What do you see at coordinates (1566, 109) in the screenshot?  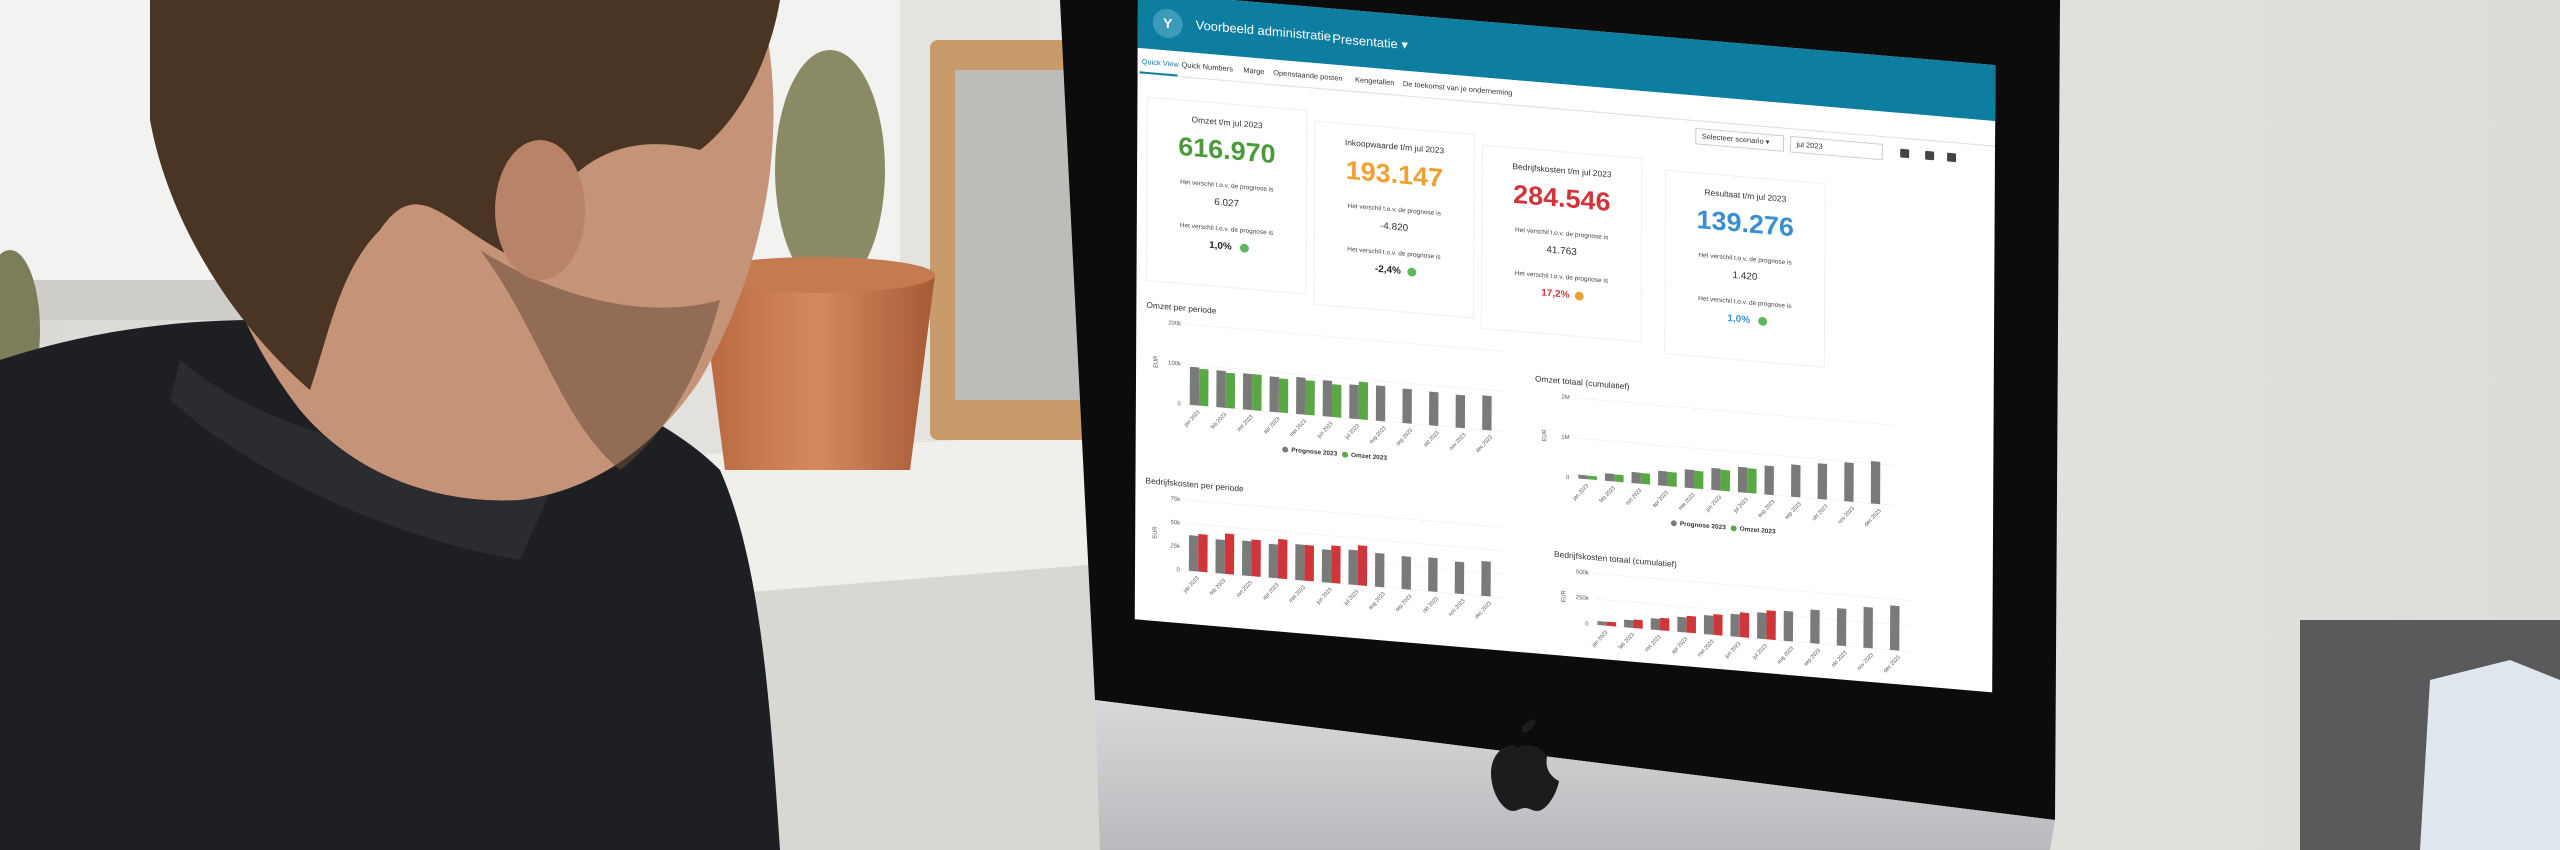 I see `tab-divider` at bounding box center [1566, 109].